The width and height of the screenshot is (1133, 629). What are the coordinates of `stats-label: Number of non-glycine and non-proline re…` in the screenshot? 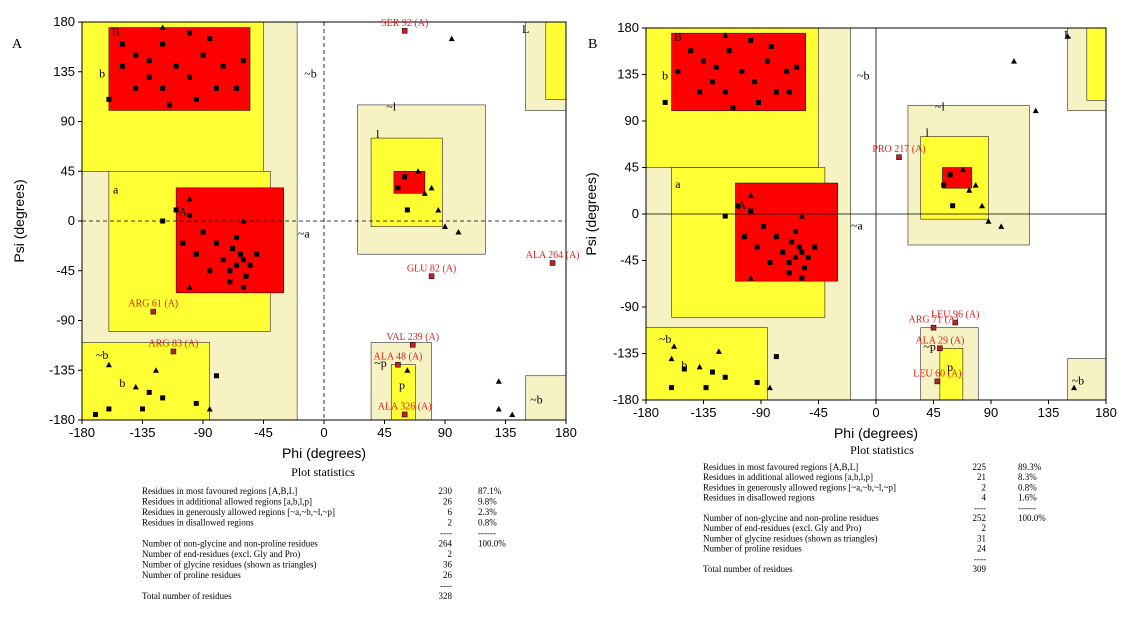 It's located at (791, 518).